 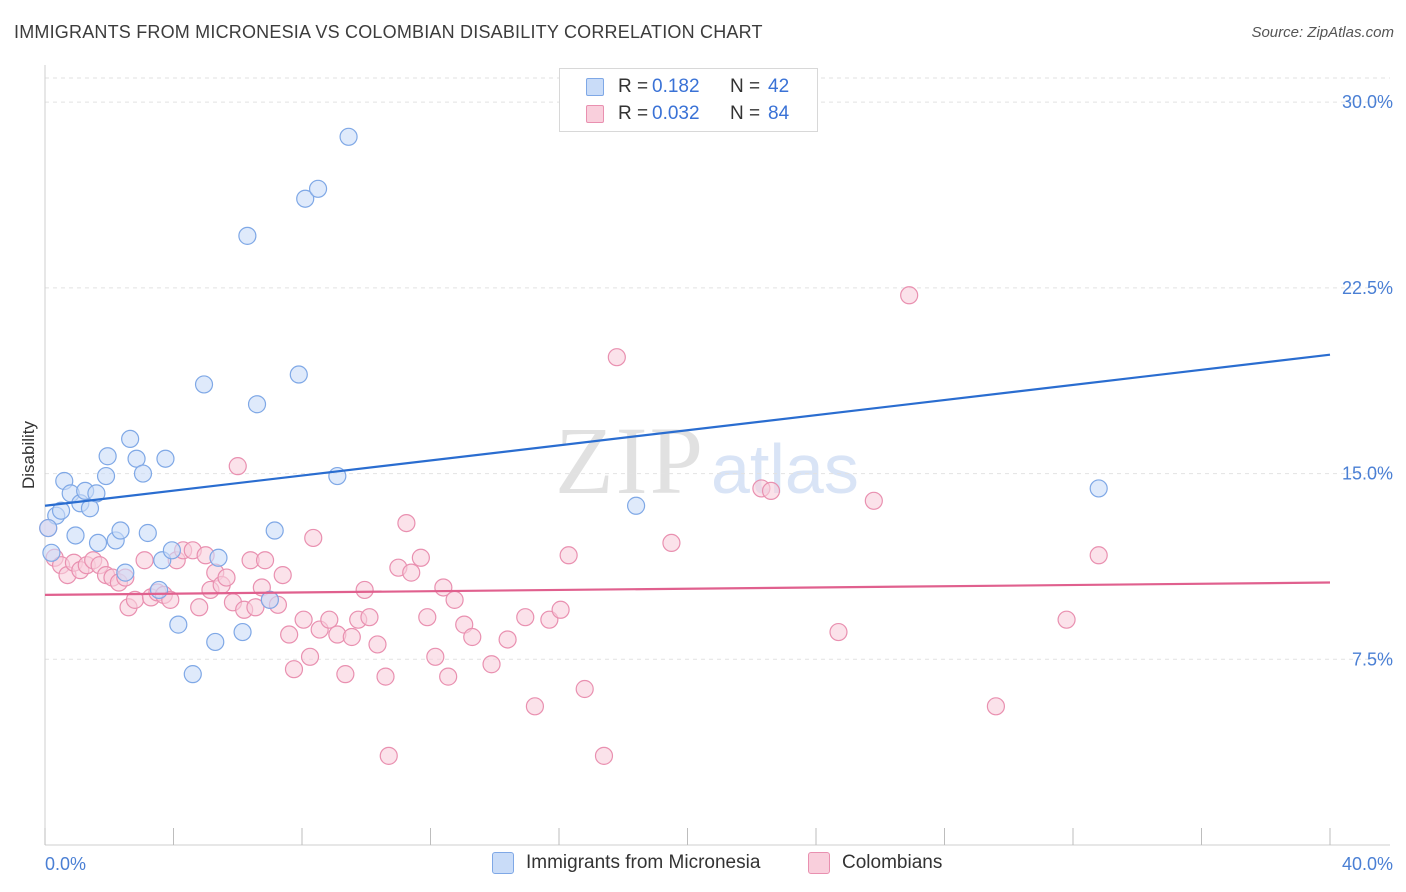 I want to click on n-value: 42, so click(x=779, y=86).